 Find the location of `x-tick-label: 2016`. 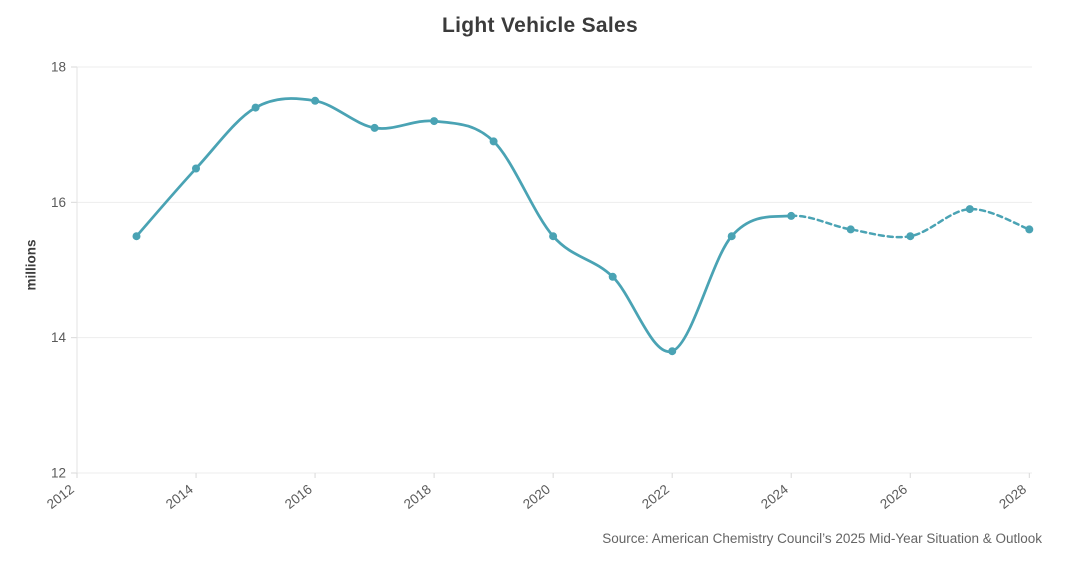

x-tick-label: 2016 is located at coordinates (298, 497).